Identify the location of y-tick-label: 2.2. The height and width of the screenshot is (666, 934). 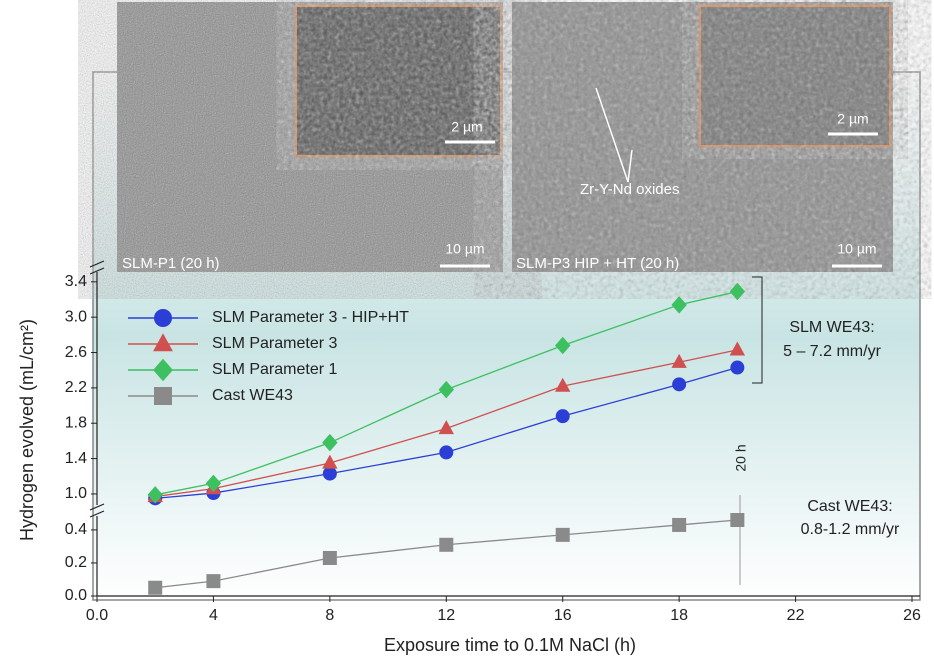
(76, 387).